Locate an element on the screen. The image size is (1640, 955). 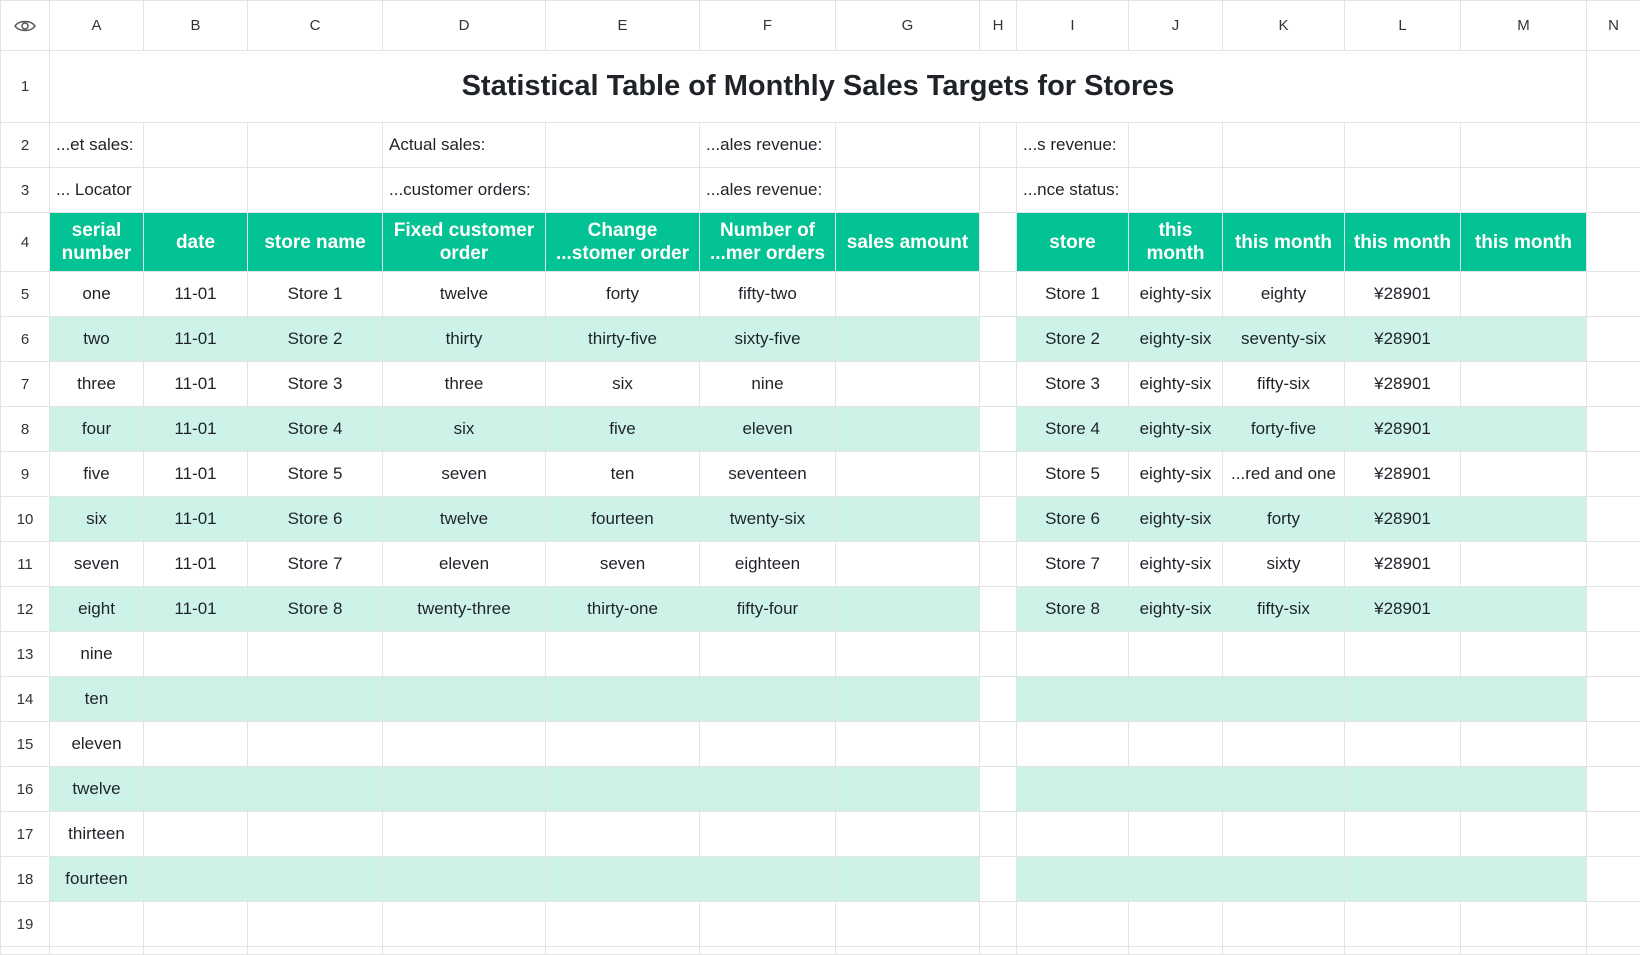
cell-serial: four is located at coordinates (97, 429).